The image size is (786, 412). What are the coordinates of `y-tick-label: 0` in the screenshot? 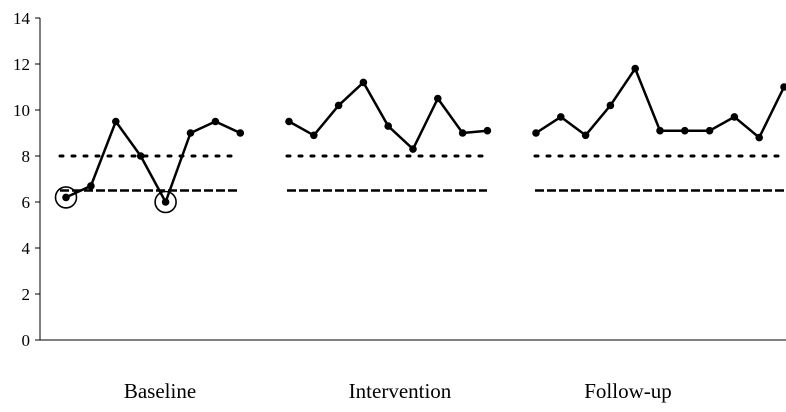 It's located at (26, 340).